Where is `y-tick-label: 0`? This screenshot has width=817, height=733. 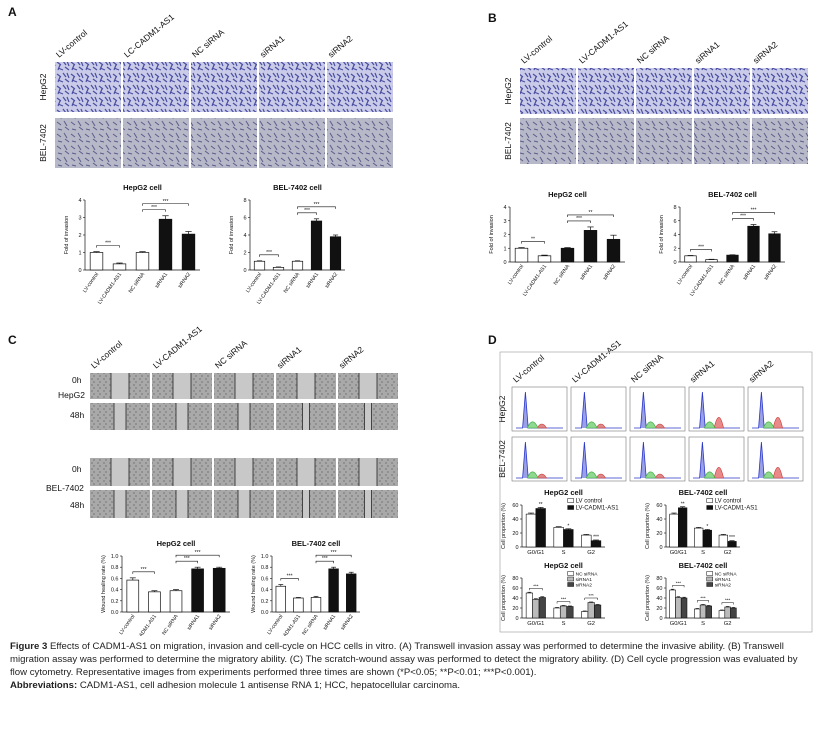 y-tick-label: 0 is located at coordinates (516, 548).